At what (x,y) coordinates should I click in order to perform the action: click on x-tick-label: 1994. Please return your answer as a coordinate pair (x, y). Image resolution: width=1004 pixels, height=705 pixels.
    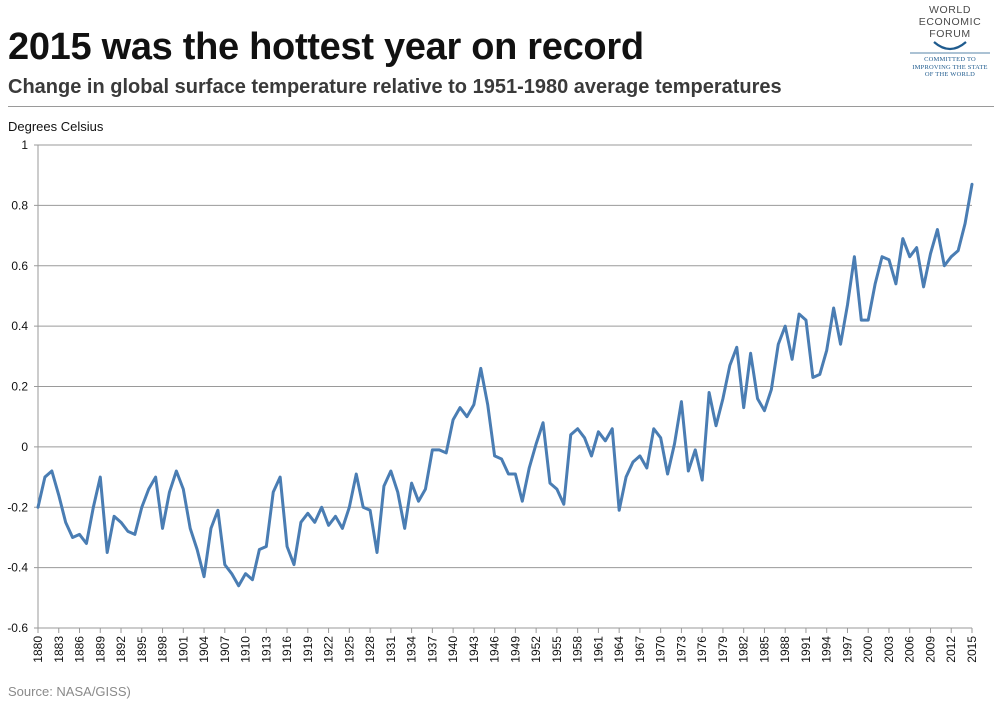
    Looking at the image, I should click on (827, 649).